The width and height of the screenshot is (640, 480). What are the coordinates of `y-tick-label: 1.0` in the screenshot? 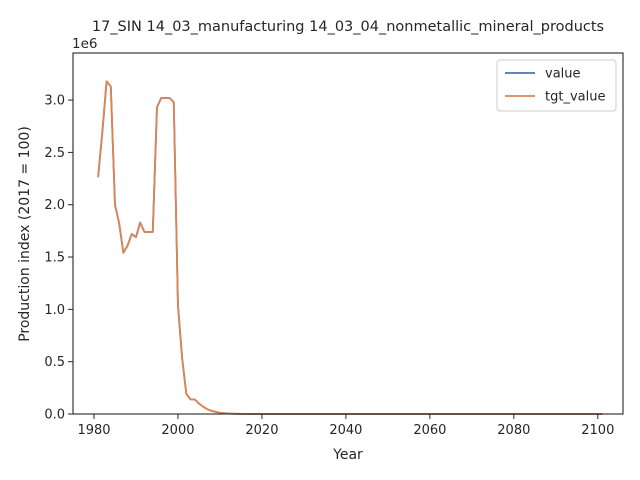 It's located at (54, 310).